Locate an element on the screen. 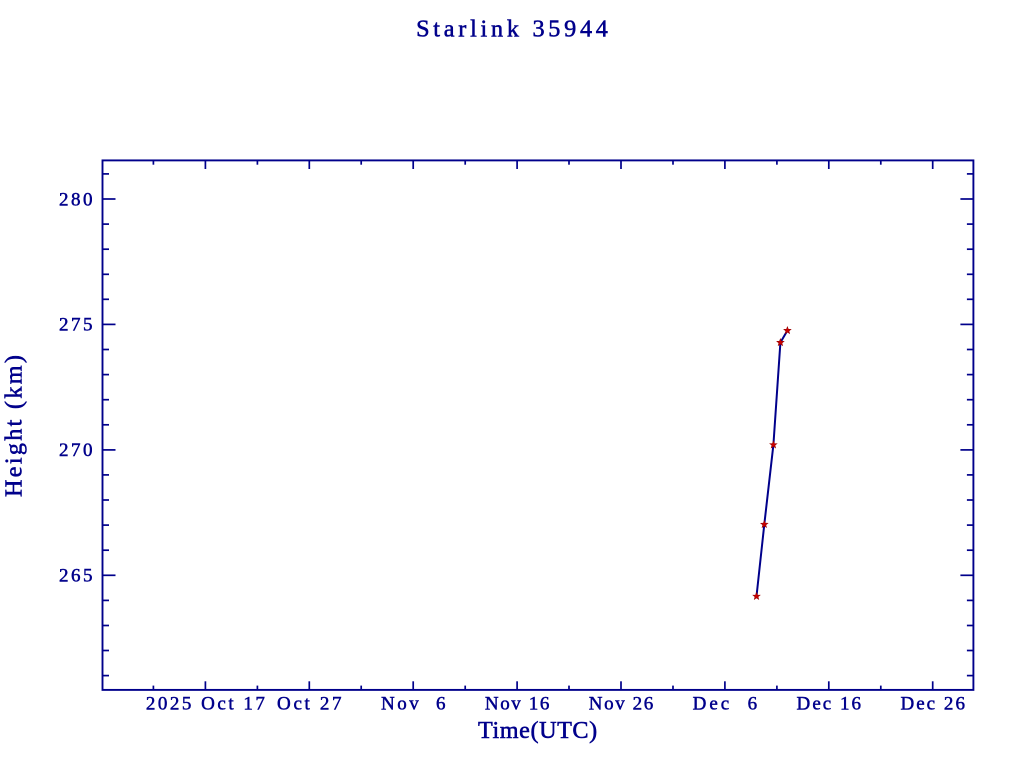  svg-text: Dec 26 is located at coordinates (932, 704).